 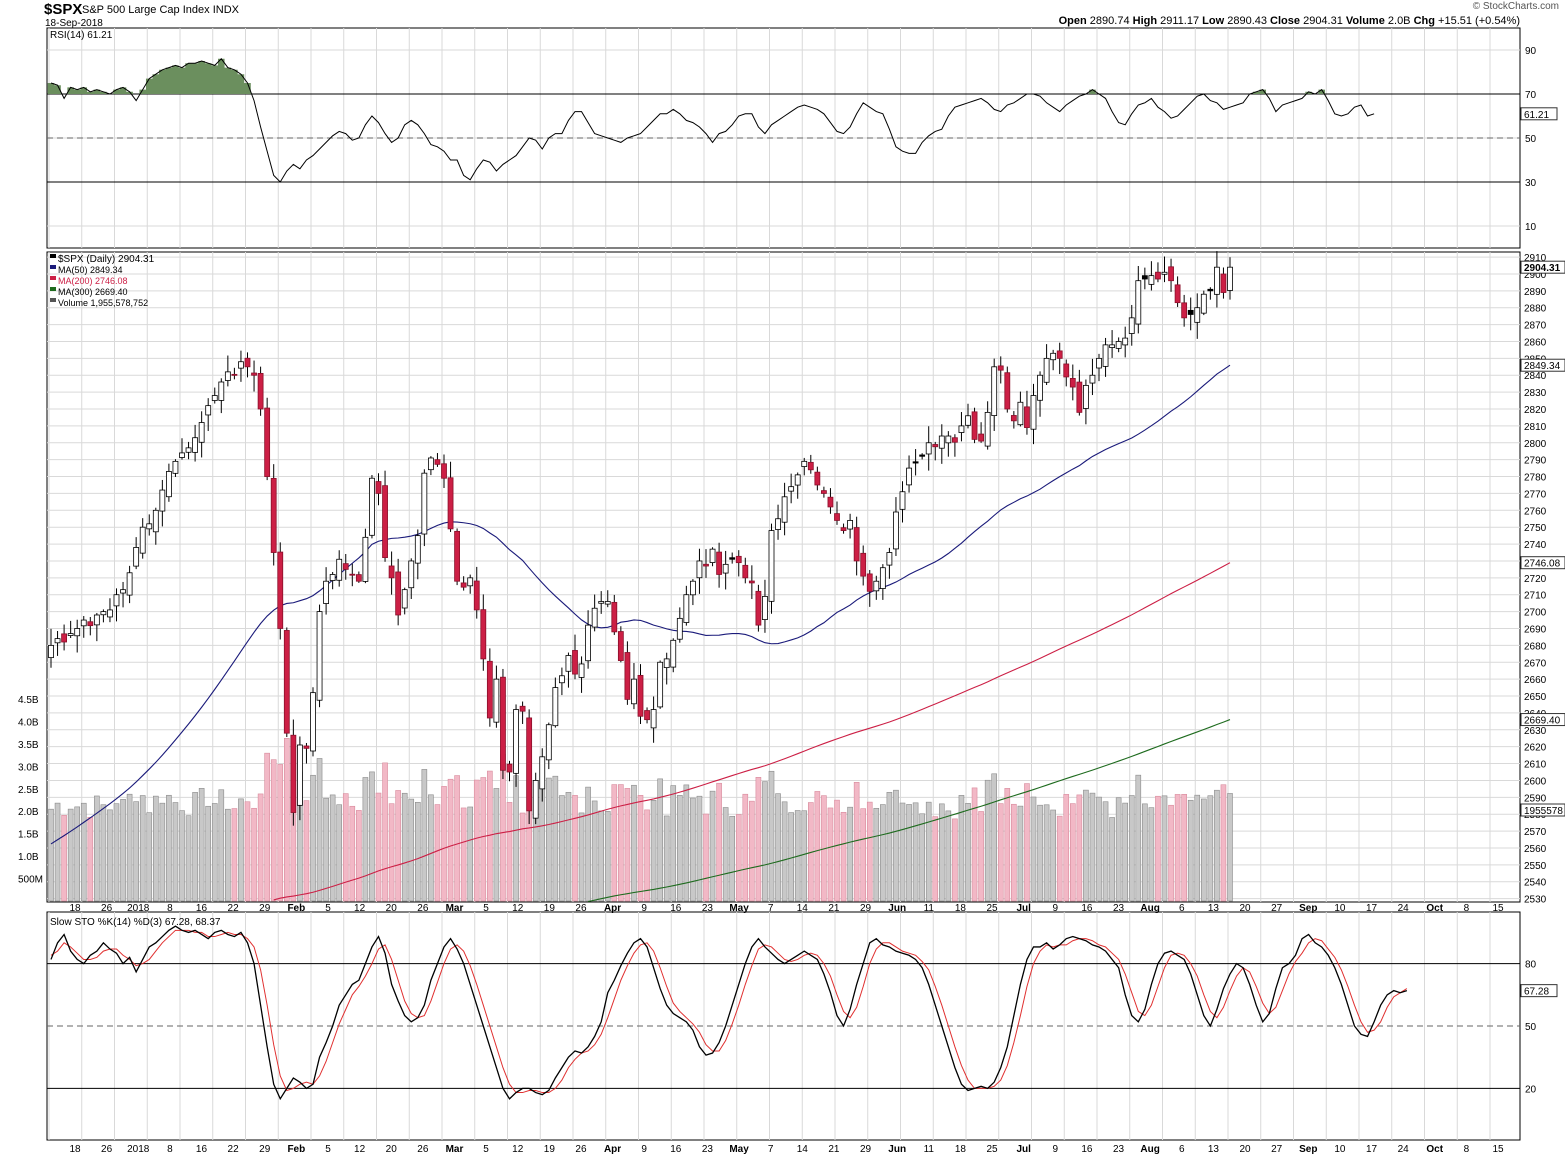 What do you see at coordinates (1023, 908) in the screenshot?
I see `x-axis-label: Jul` at bounding box center [1023, 908].